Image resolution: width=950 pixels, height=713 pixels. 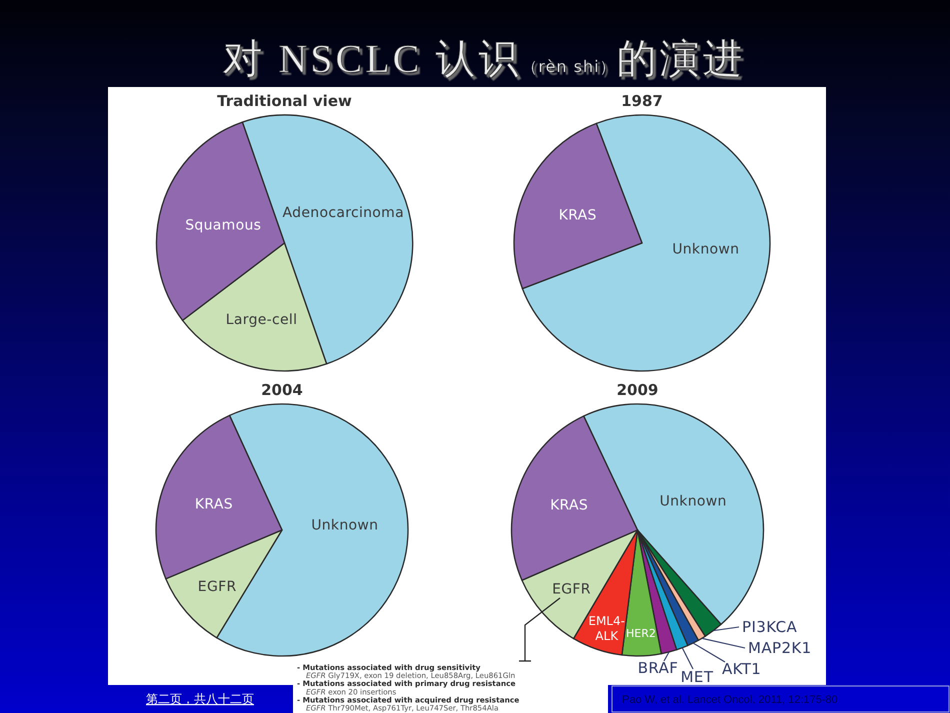 I want to click on slice-label: MET, so click(x=697, y=677).